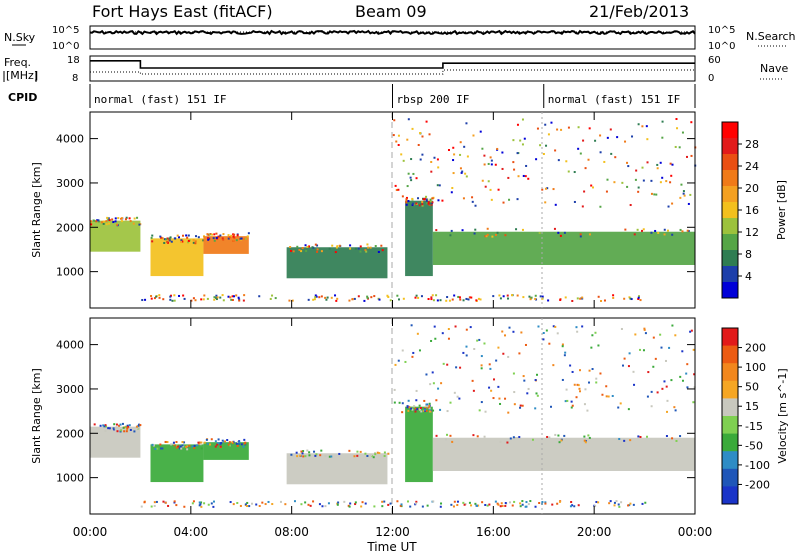 The width and height of the screenshot is (800, 558). I want to click on colorbar-tick-label: 4, so click(748, 276).